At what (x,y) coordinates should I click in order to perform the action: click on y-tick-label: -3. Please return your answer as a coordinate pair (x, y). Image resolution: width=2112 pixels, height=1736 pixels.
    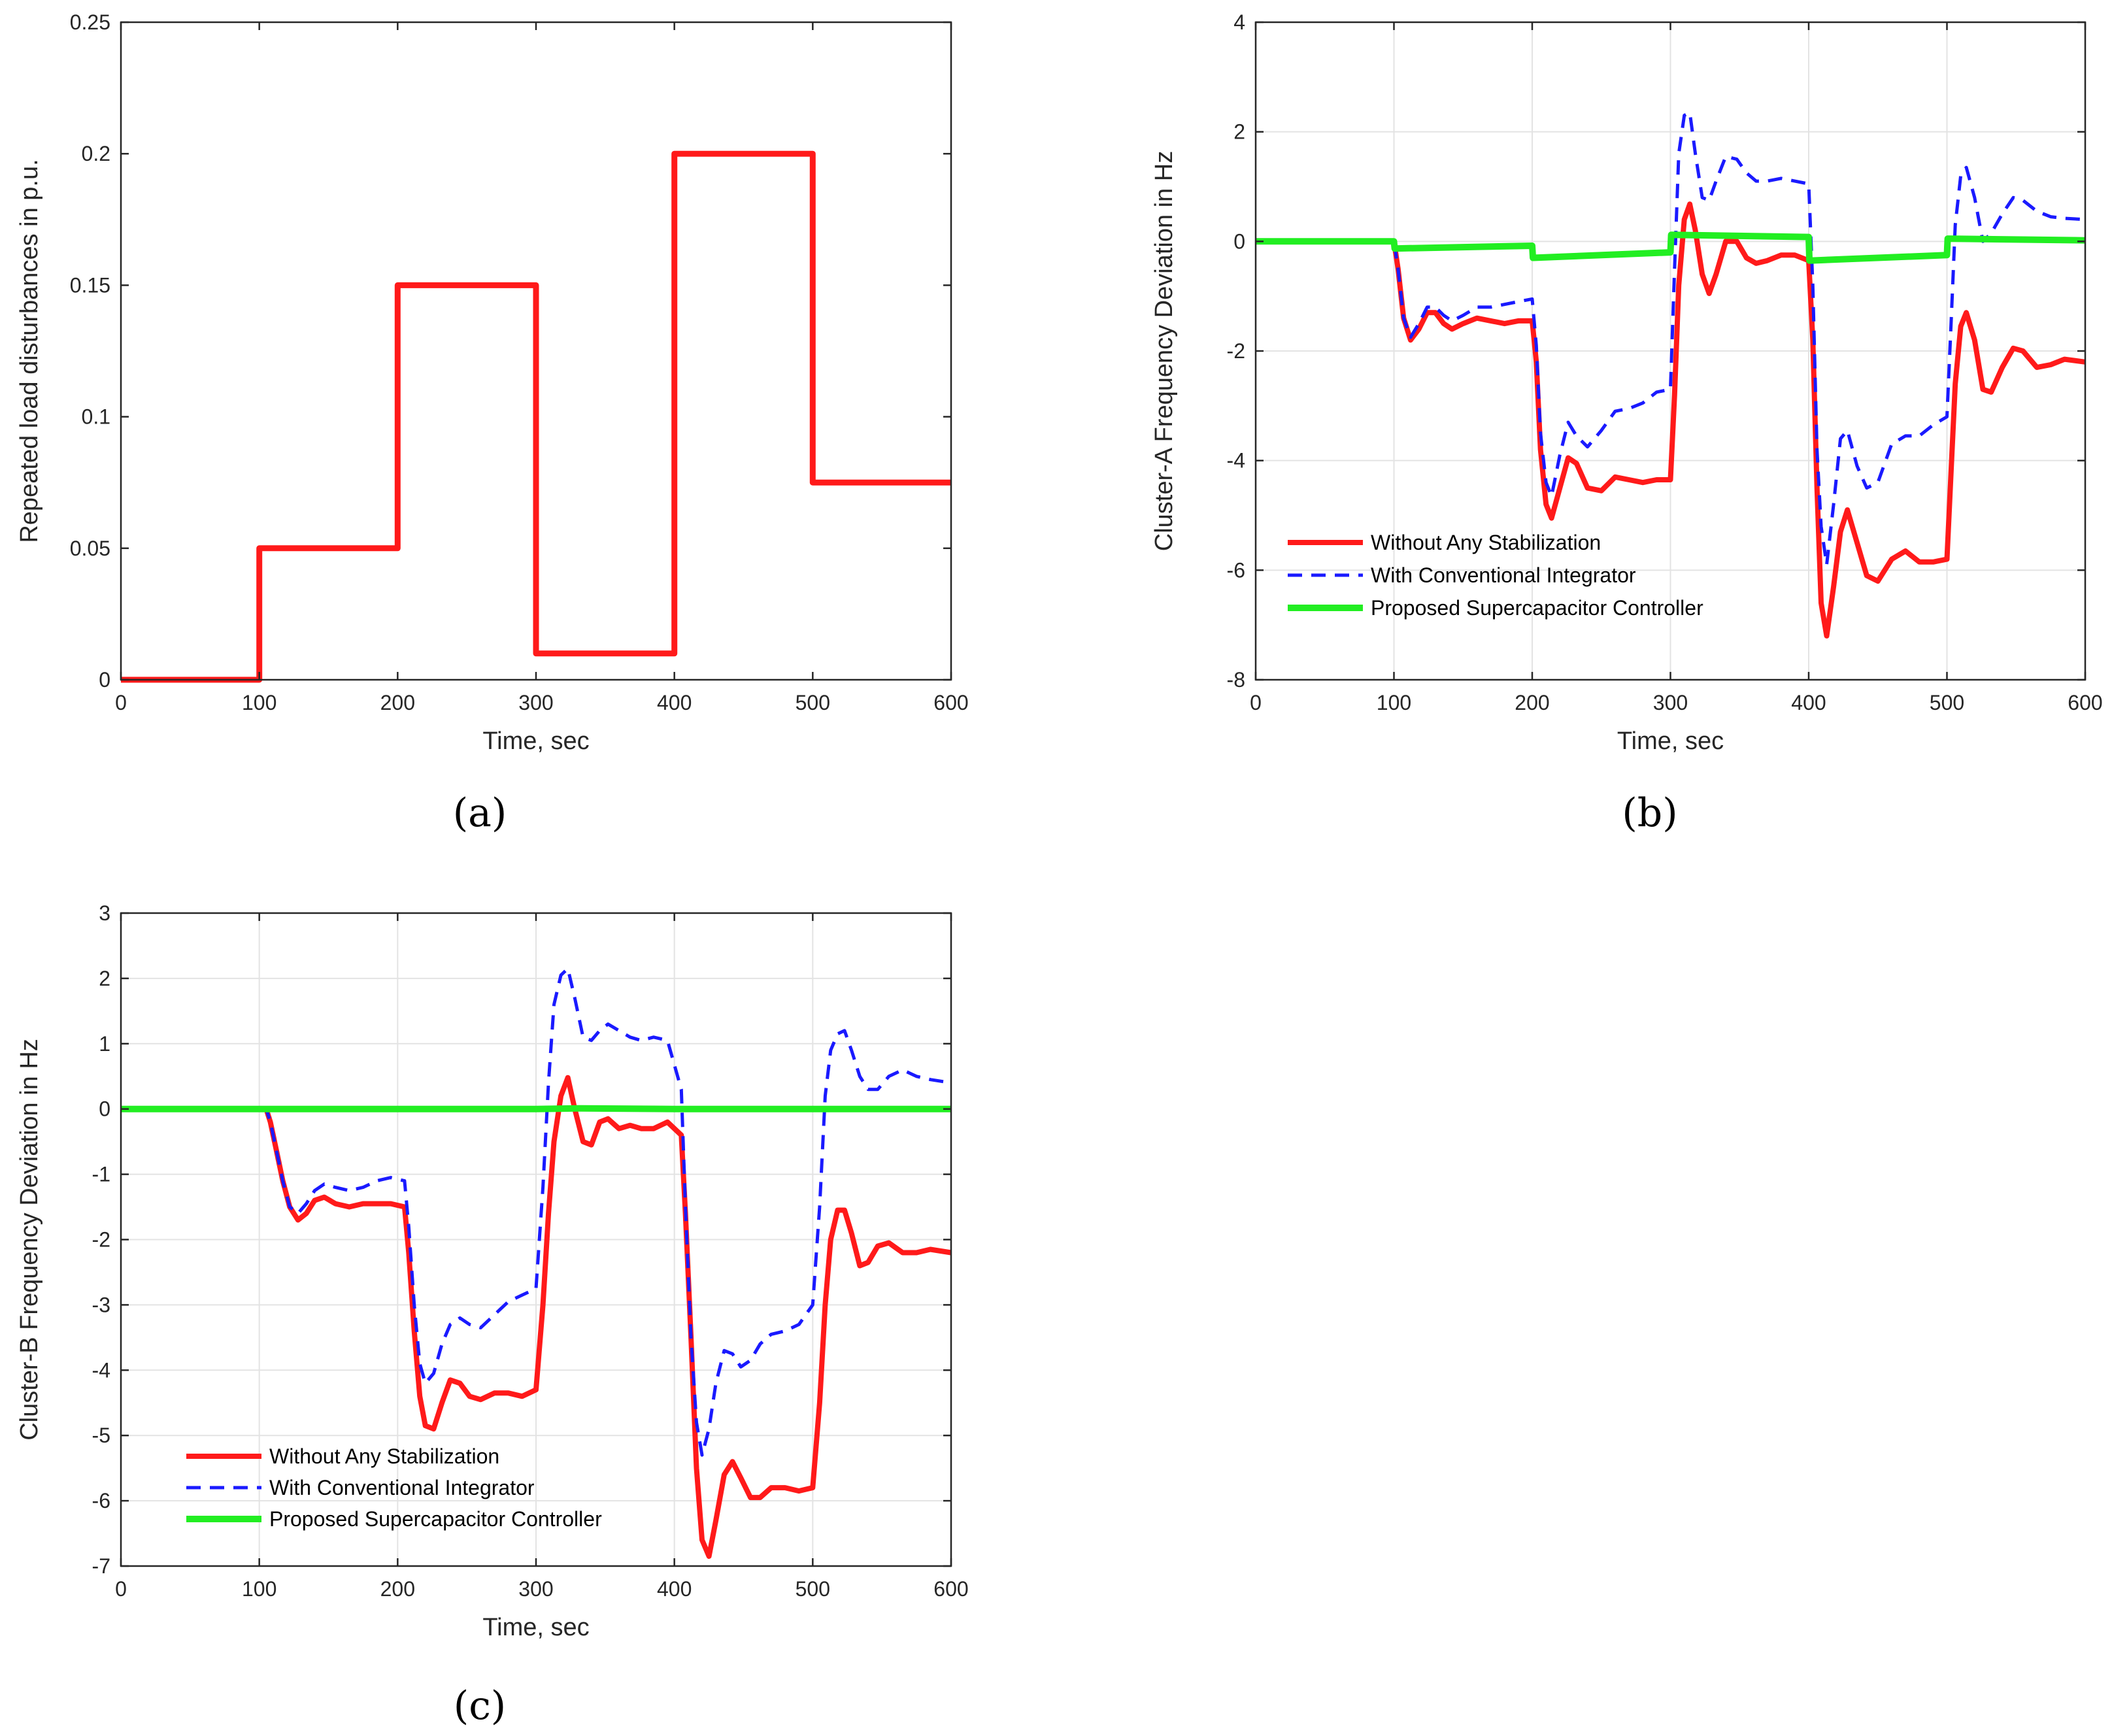
    Looking at the image, I should click on (101, 1304).